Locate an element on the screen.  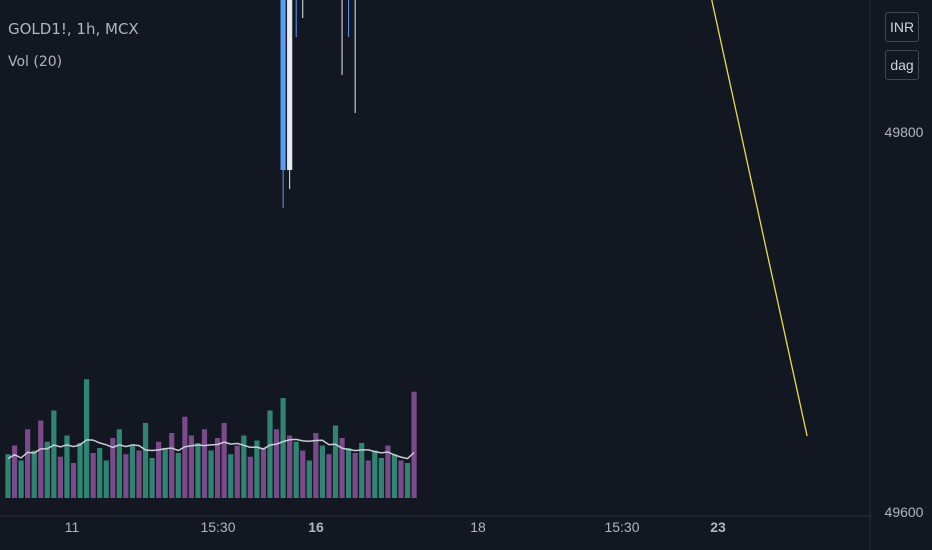
volume-indicator-label: Vol (20) is located at coordinates (35, 62).